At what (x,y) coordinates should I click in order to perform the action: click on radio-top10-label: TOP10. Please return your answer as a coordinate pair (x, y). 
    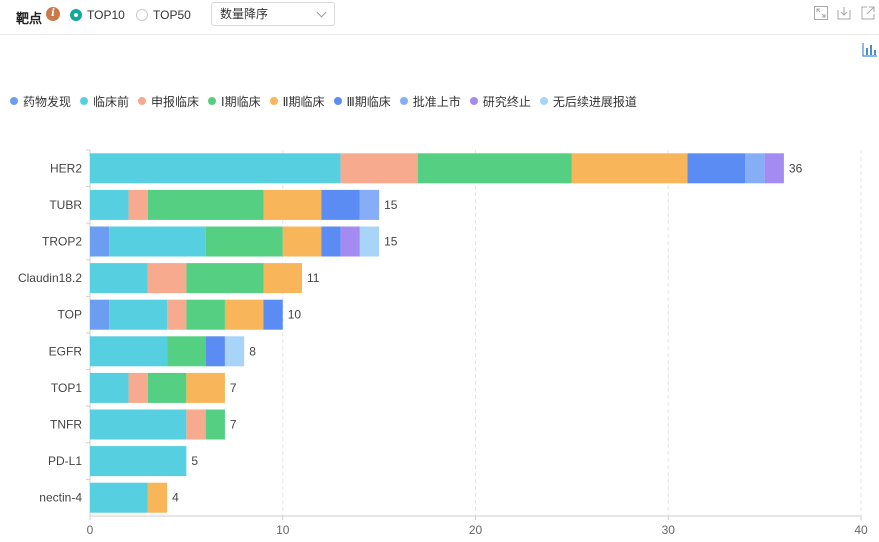
    Looking at the image, I should click on (106, 15).